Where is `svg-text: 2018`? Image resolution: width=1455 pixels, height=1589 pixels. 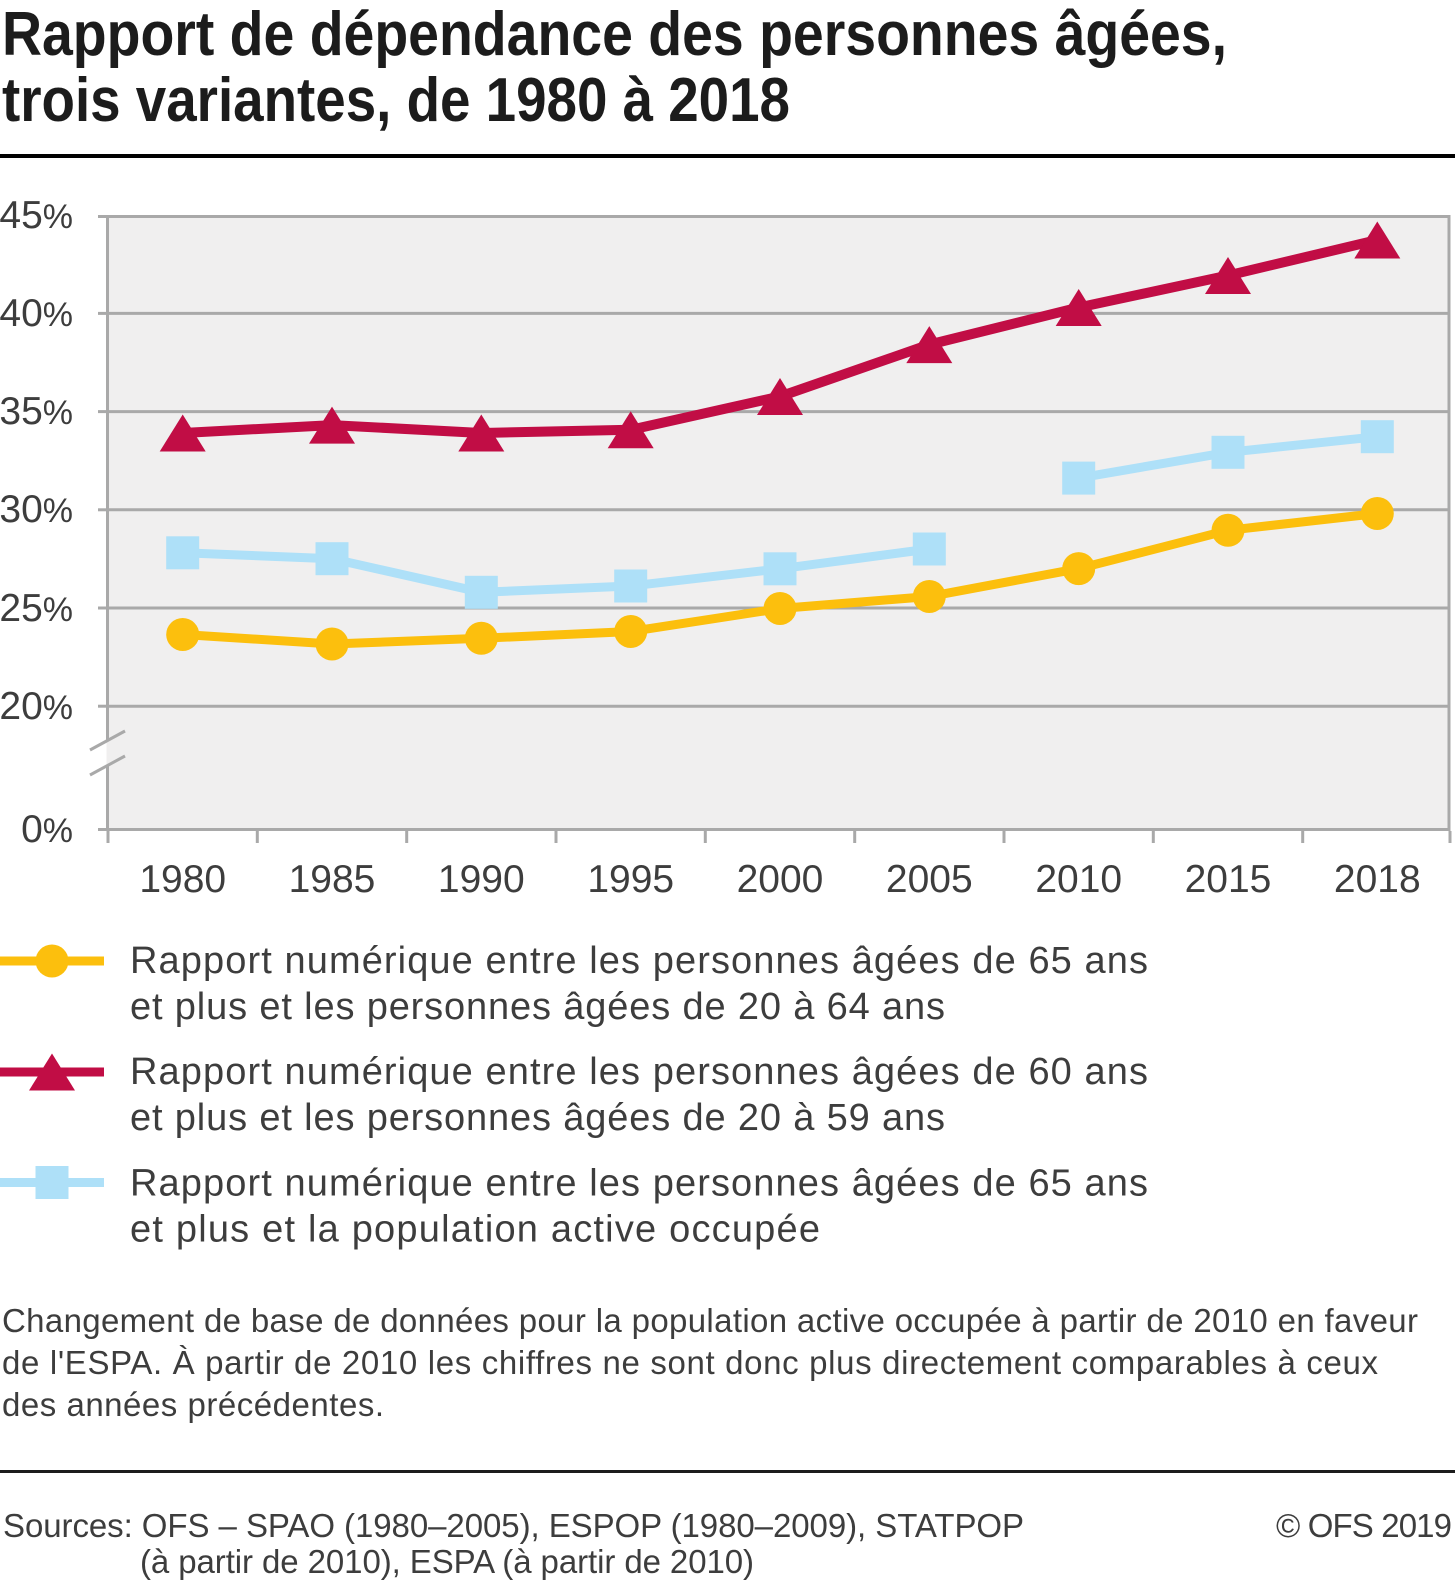
svg-text: 2018 is located at coordinates (1377, 879).